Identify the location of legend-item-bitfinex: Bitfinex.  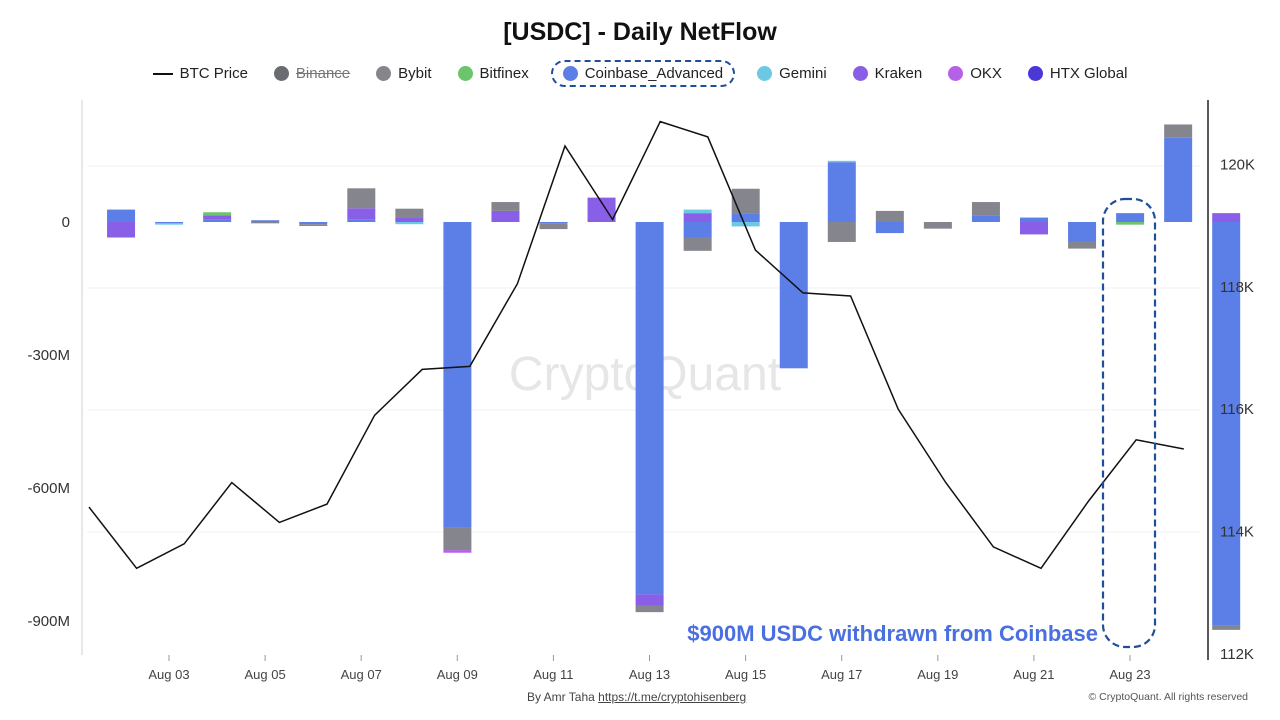
(493, 73).